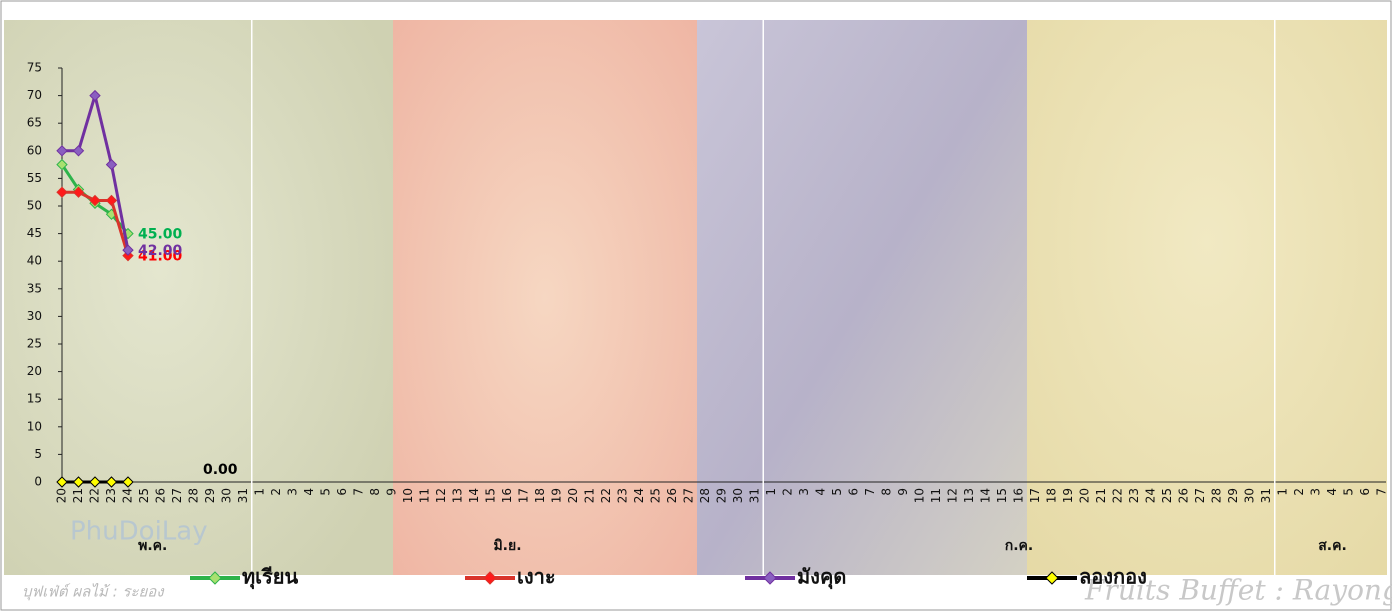 This screenshot has width=1392, height=615. Describe the element at coordinates (953, 495) in the screenshot. I see `x-tick-label: 12` at that location.